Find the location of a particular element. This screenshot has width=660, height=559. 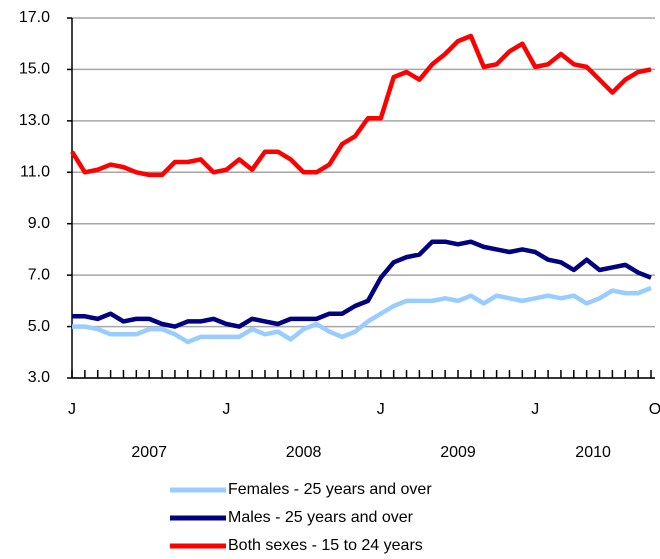

year-label: 2009 is located at coordinates (458, 452).